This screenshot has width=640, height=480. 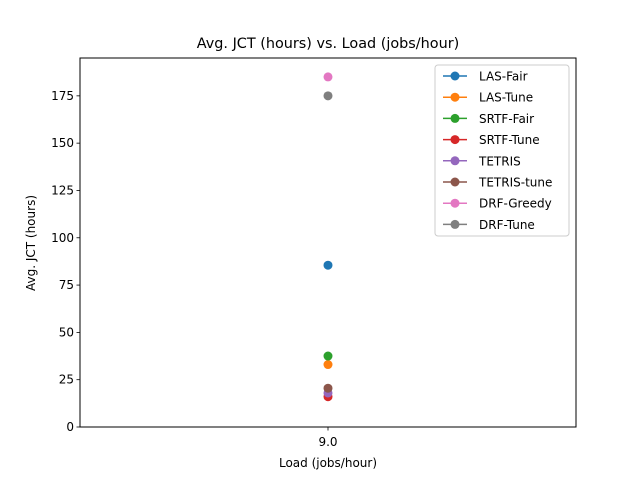 What do you see at coordinates (507, 225) in the screenshot?
I see `legend-label-drf-tune: DRF-Tune` at bounding box center [507, 225].